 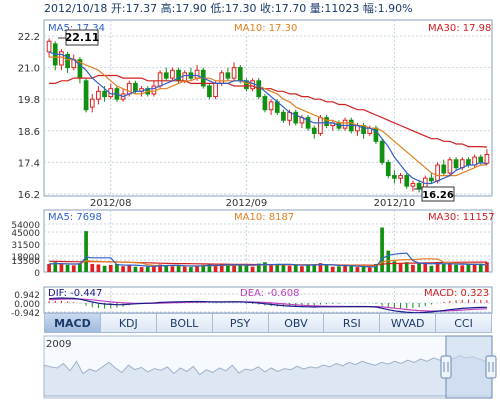 What do you see at coordinates (240, 323) in the screenshot?
I see `tab-psy: PSY` at bounding box center [240, 323].